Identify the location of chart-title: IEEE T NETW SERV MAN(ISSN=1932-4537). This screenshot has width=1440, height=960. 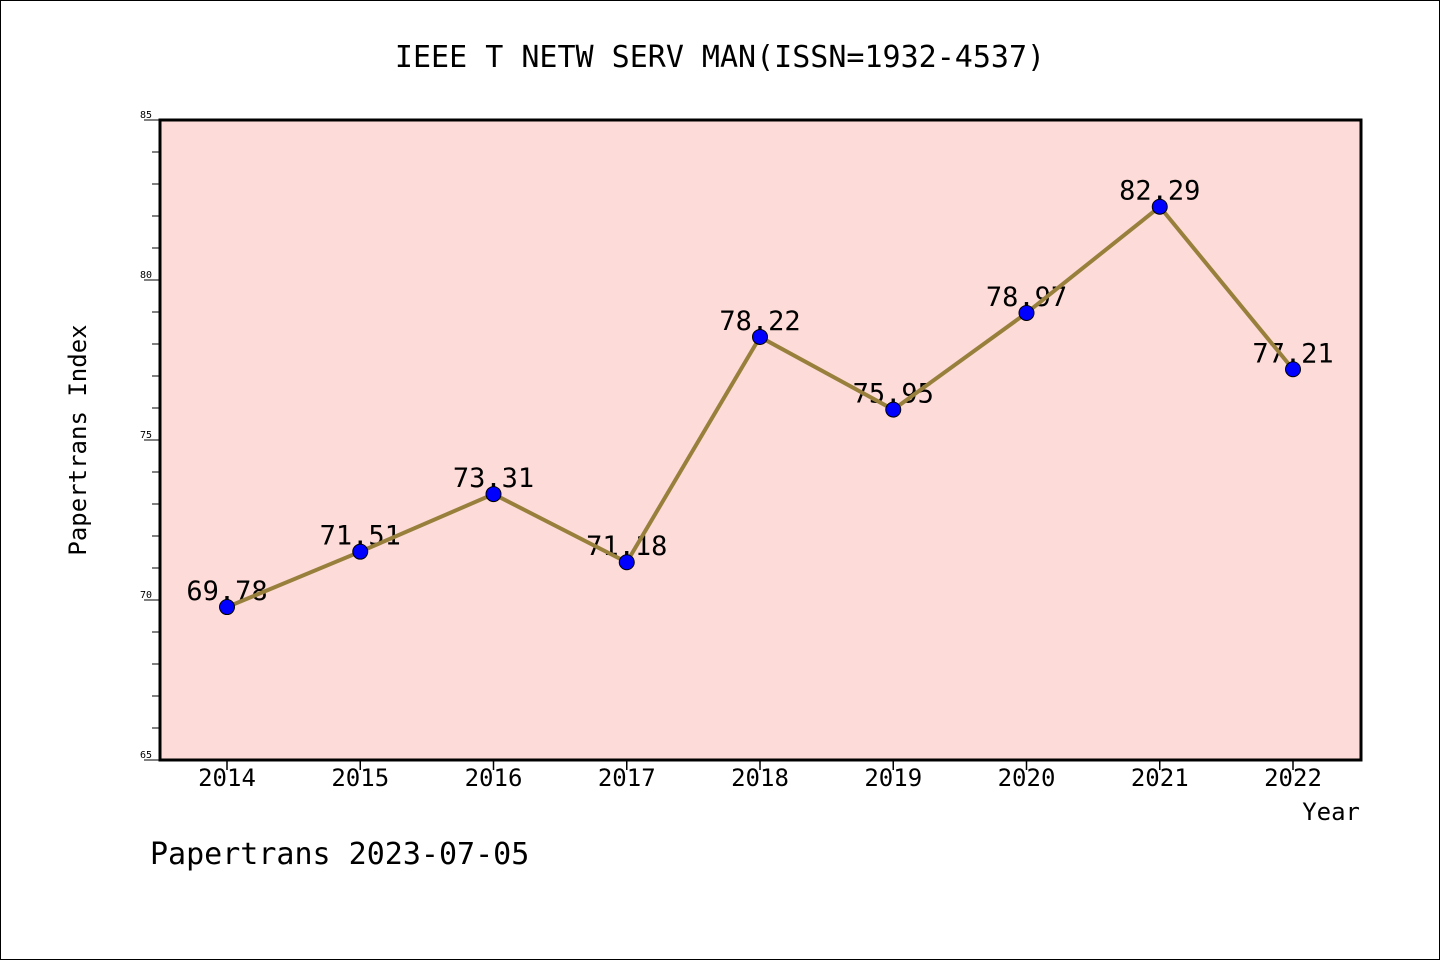
(720, 57).